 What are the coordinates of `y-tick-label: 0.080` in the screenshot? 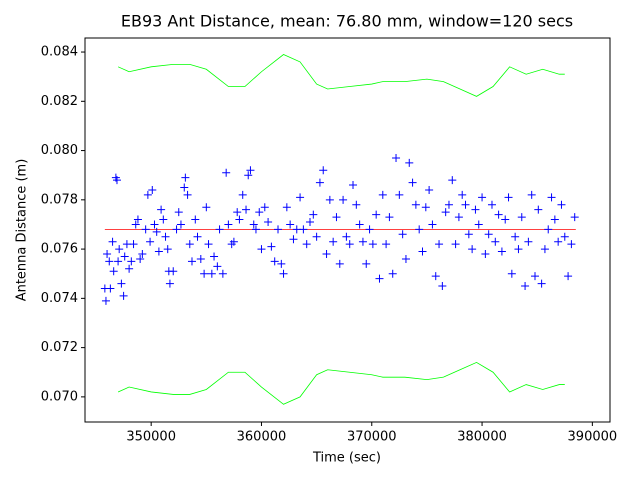 It's located at (59, 150).